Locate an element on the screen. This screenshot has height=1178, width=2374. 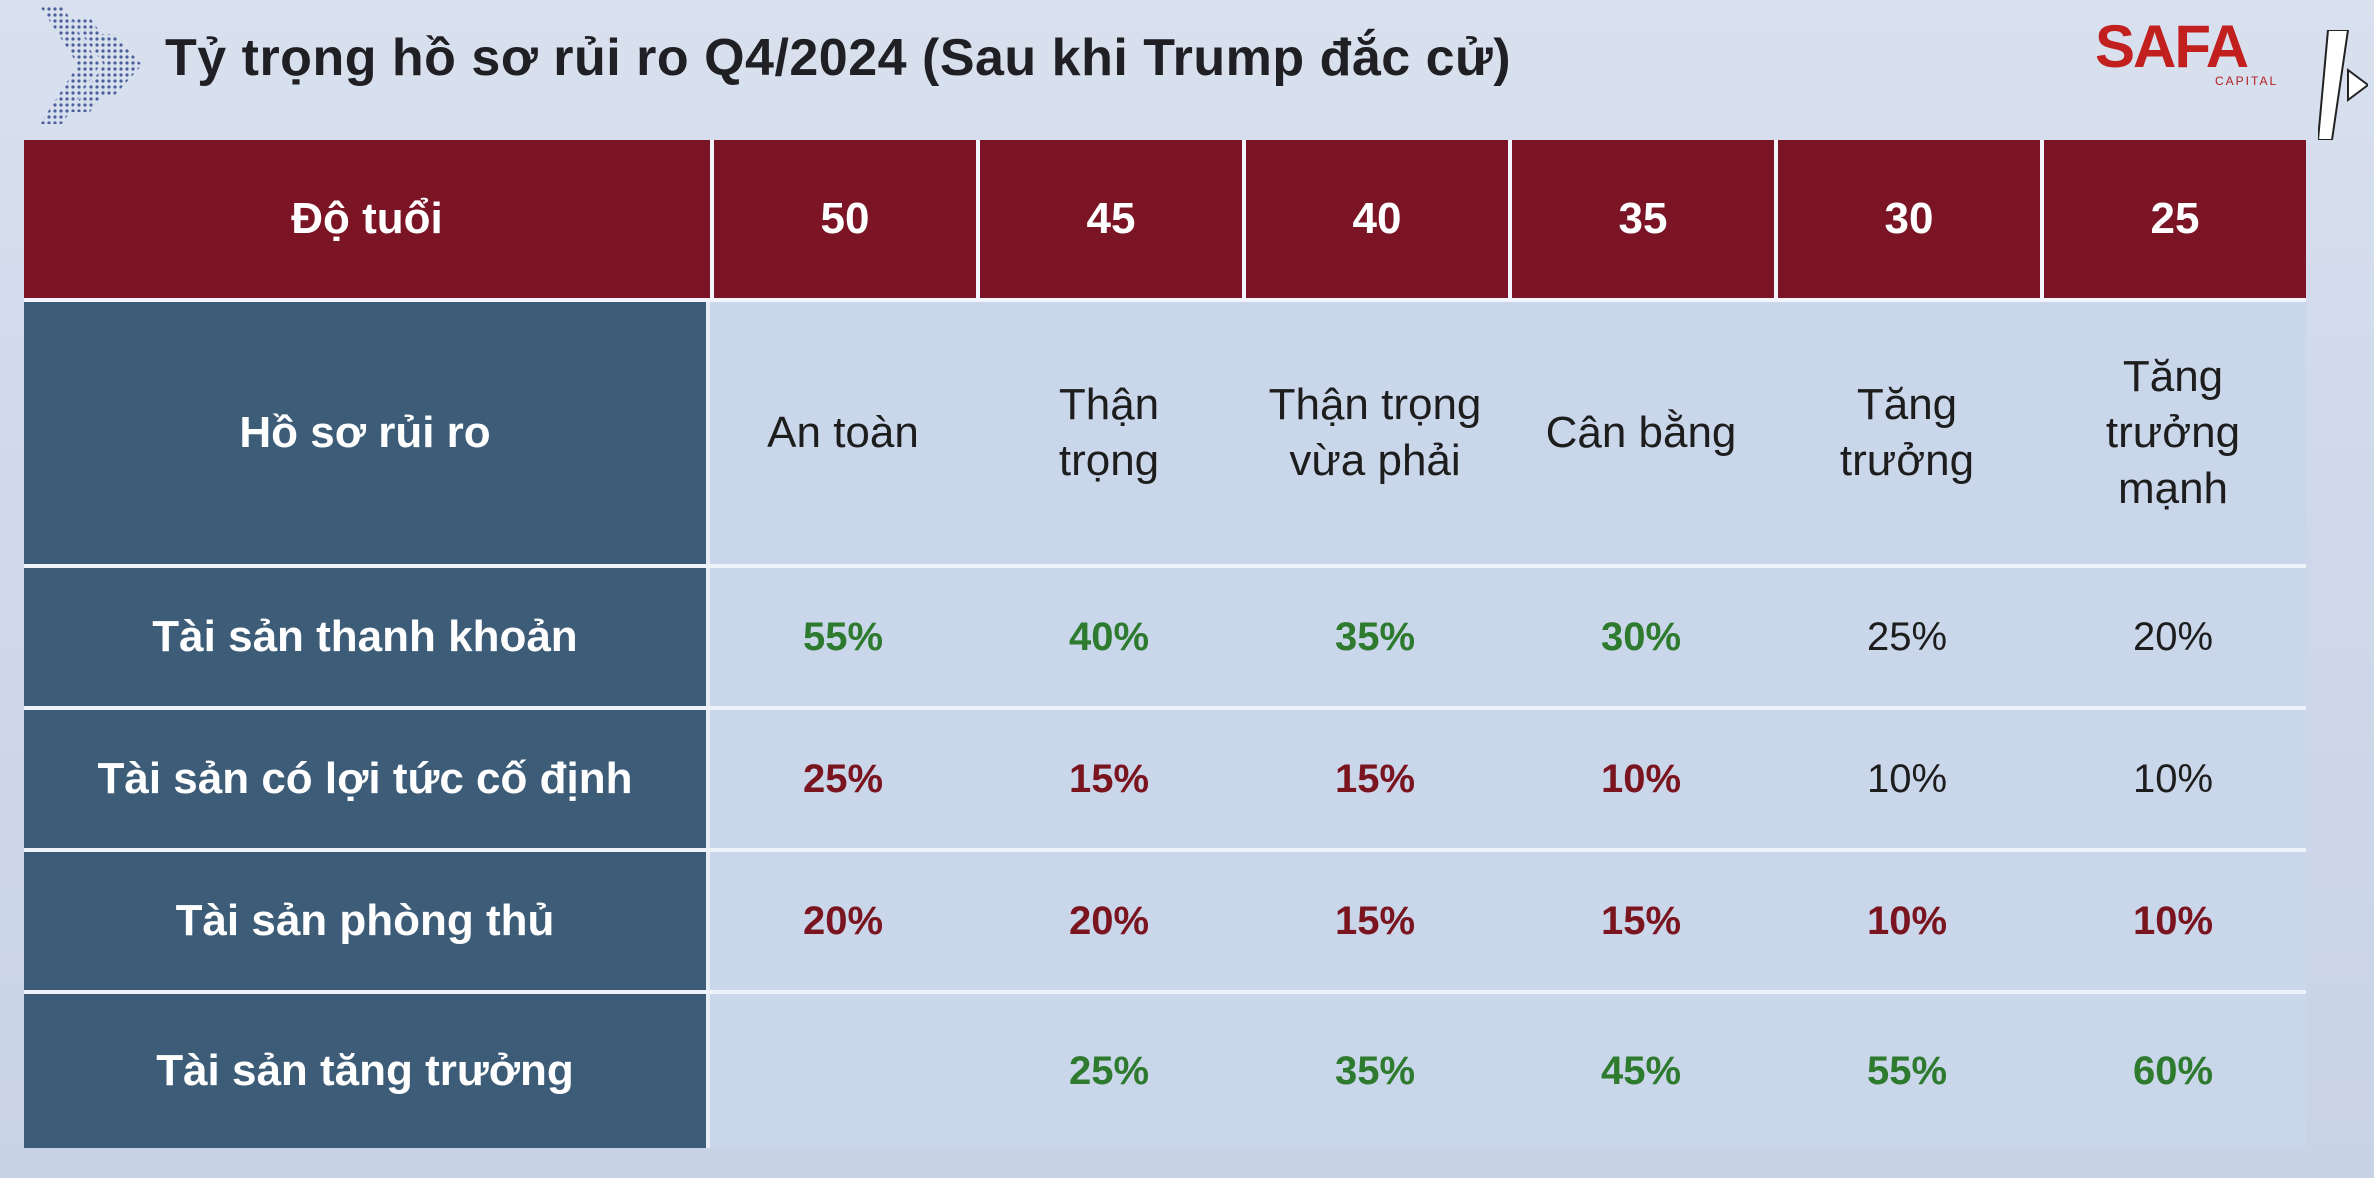
profile-text: Thận trọng is located at coordinates (1109, 432).